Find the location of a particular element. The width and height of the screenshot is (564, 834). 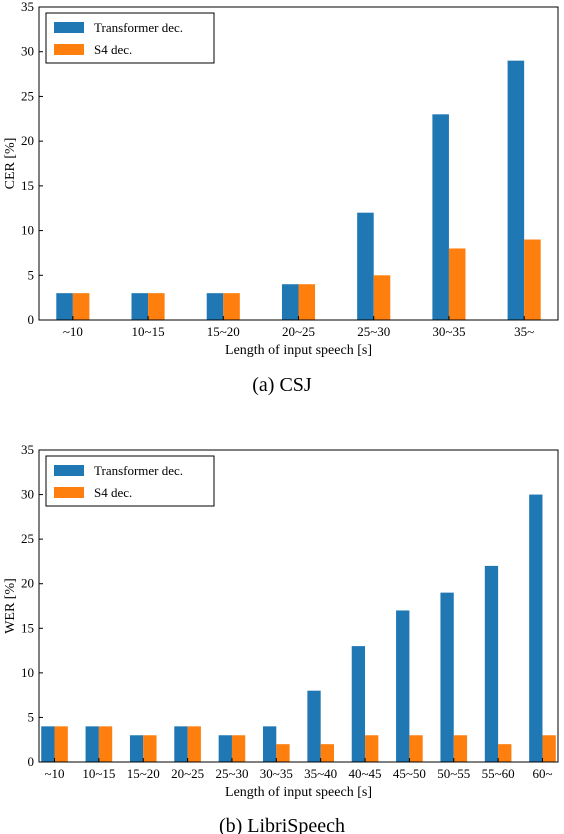

x-tick-label-11: 60~ is located at coordinates (542, 773).